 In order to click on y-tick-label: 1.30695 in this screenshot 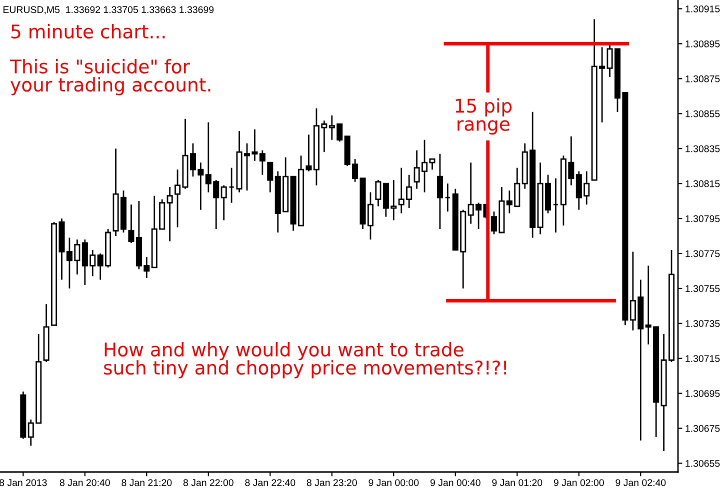, I will do `click(703, 393)`.